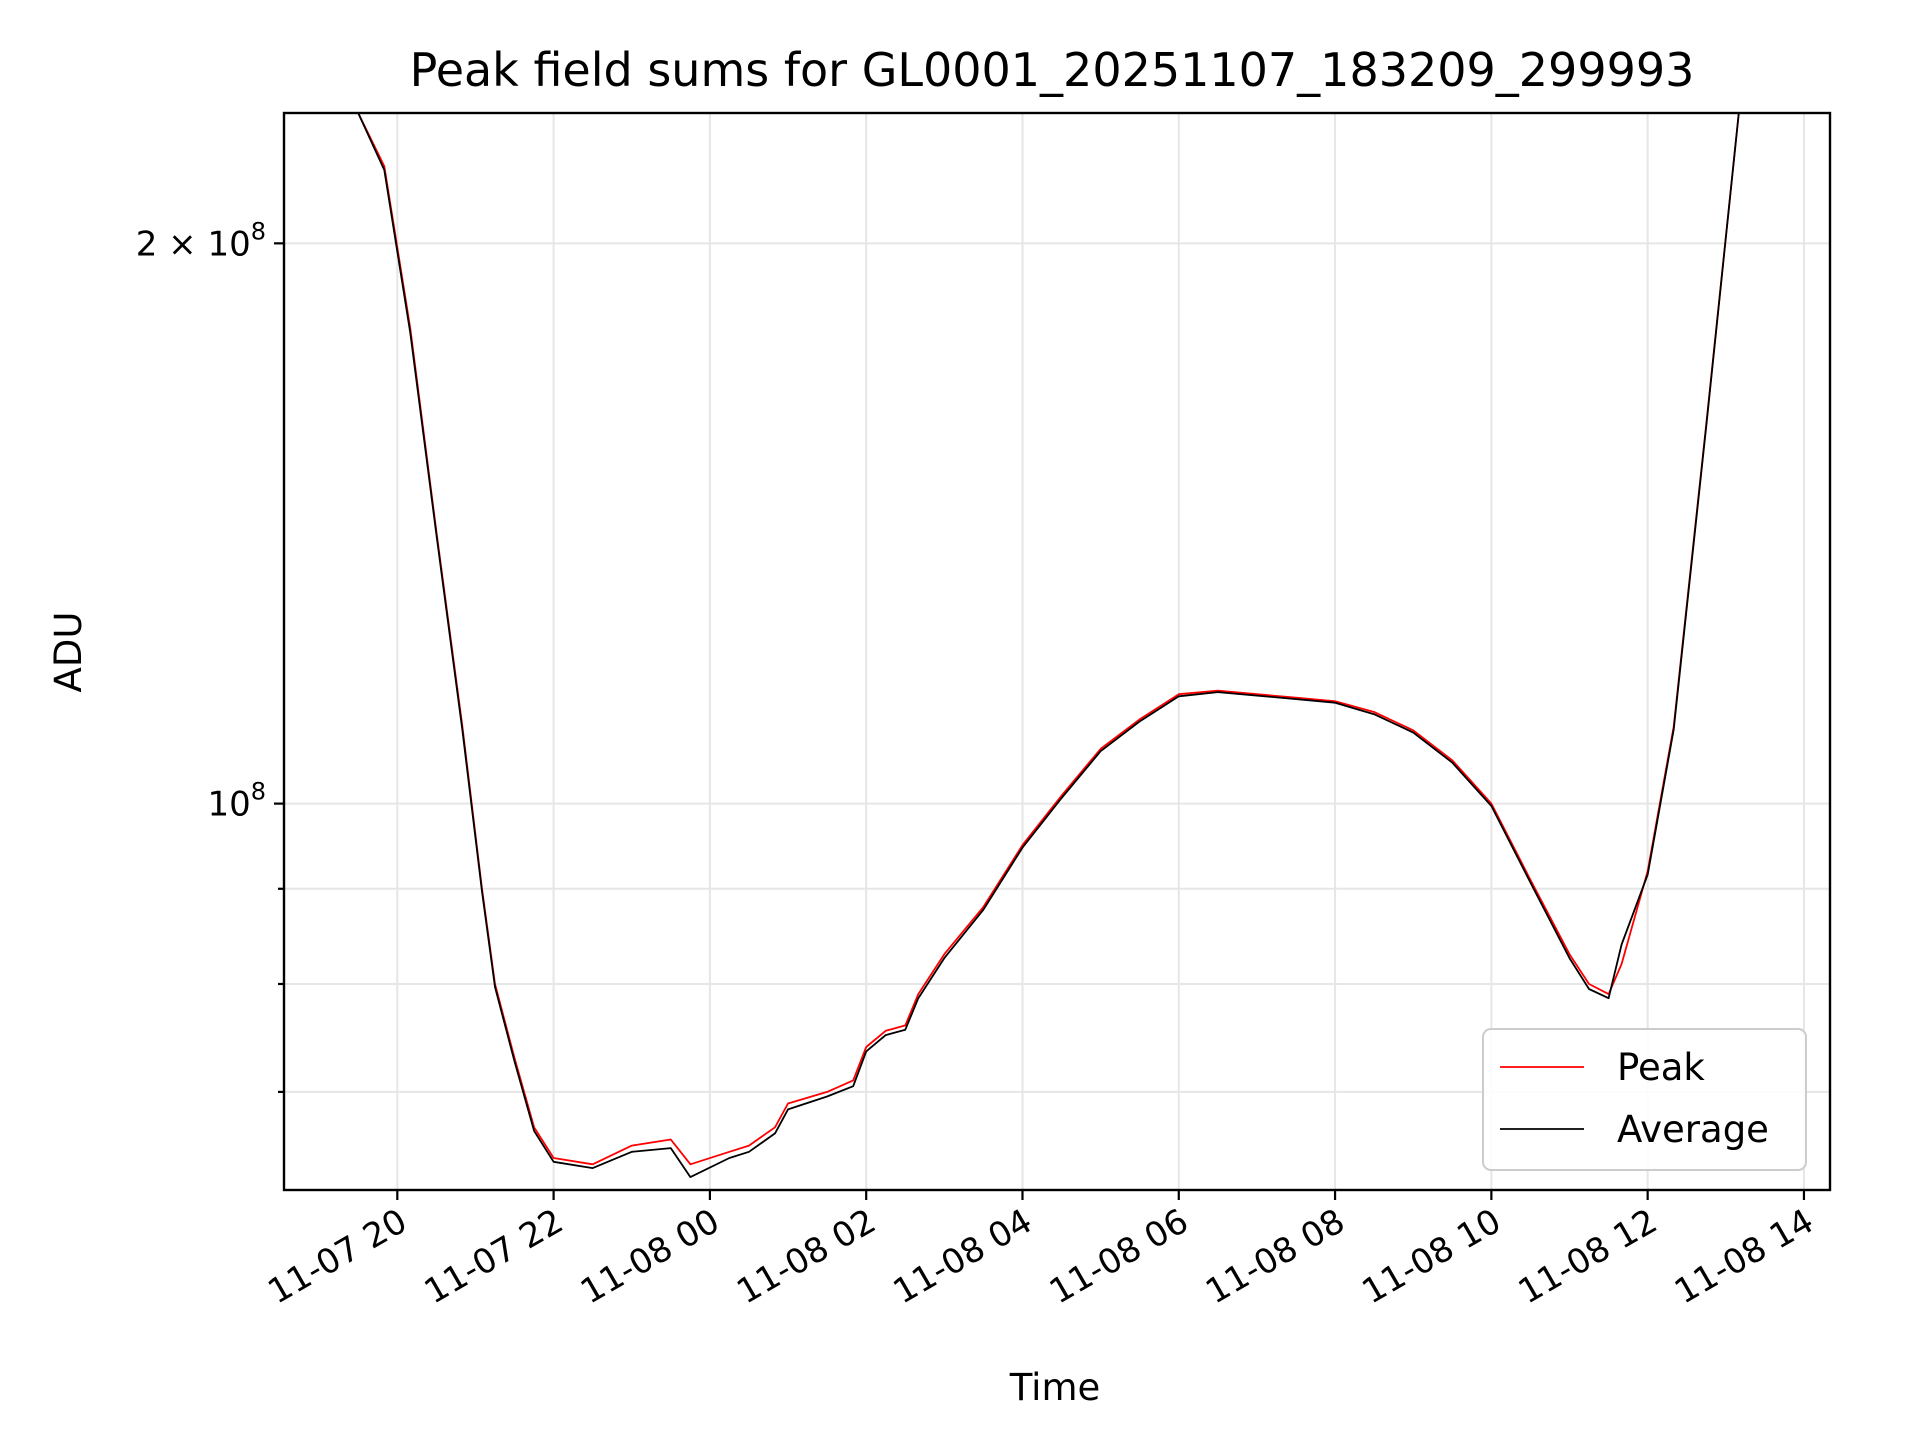  Describe the element at coordinates (1661, 1067) in the screenshot. I see `legend-label-peak: Peak` at that location.